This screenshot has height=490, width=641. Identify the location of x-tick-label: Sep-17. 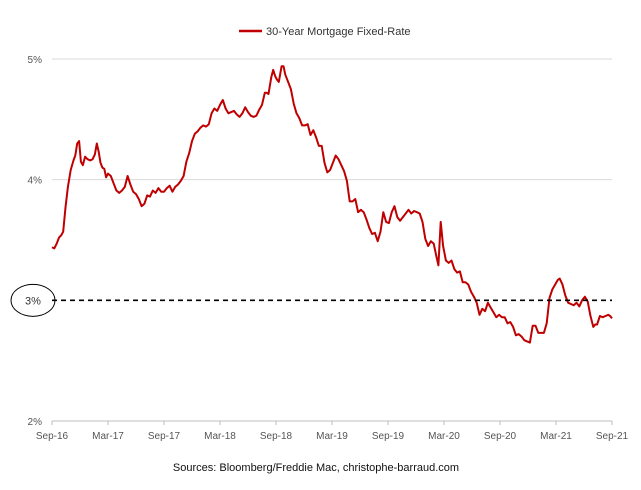
(164, 436).